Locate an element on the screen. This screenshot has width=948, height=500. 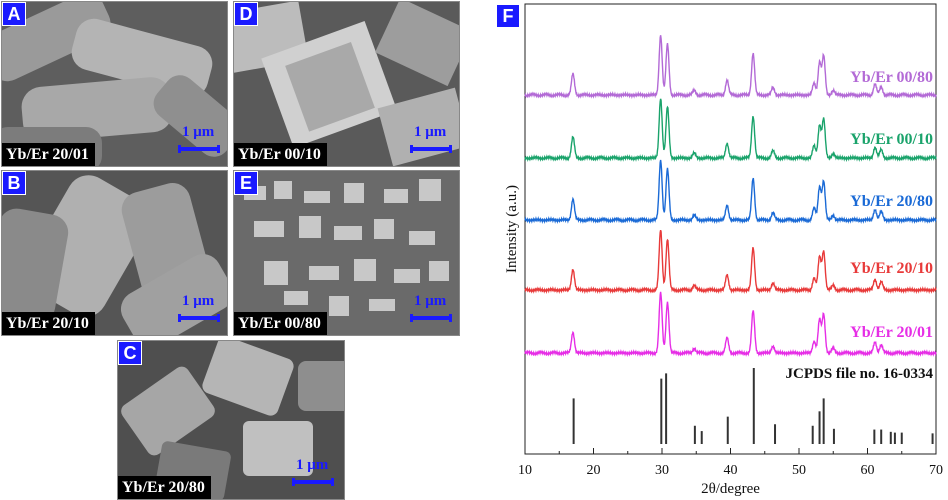
series-label-2: Yb/Er 00/10 is located at coordinates (891, 139).